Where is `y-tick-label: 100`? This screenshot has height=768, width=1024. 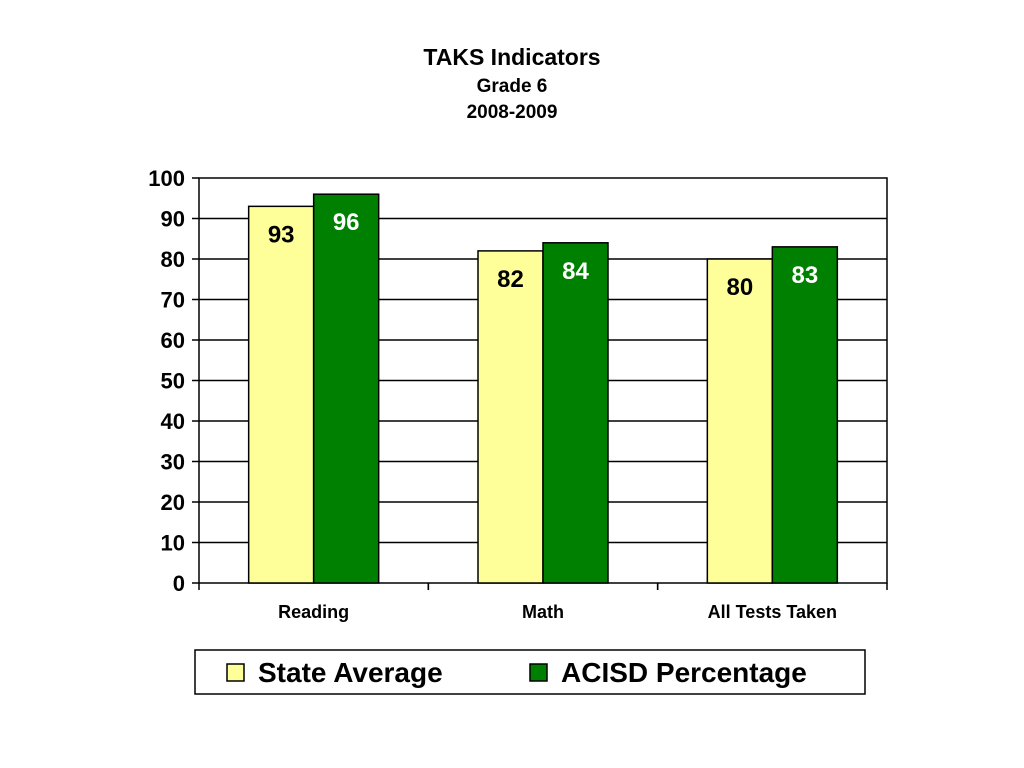 y-tick-label: 100 is located at coordinates (166, 178).